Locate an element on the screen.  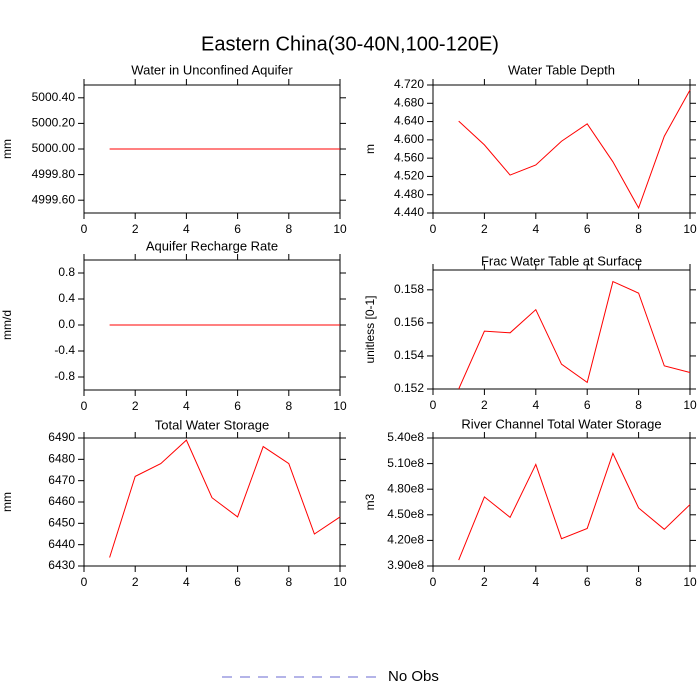
legend-label: No Obs is located at coordinates (413, 676).